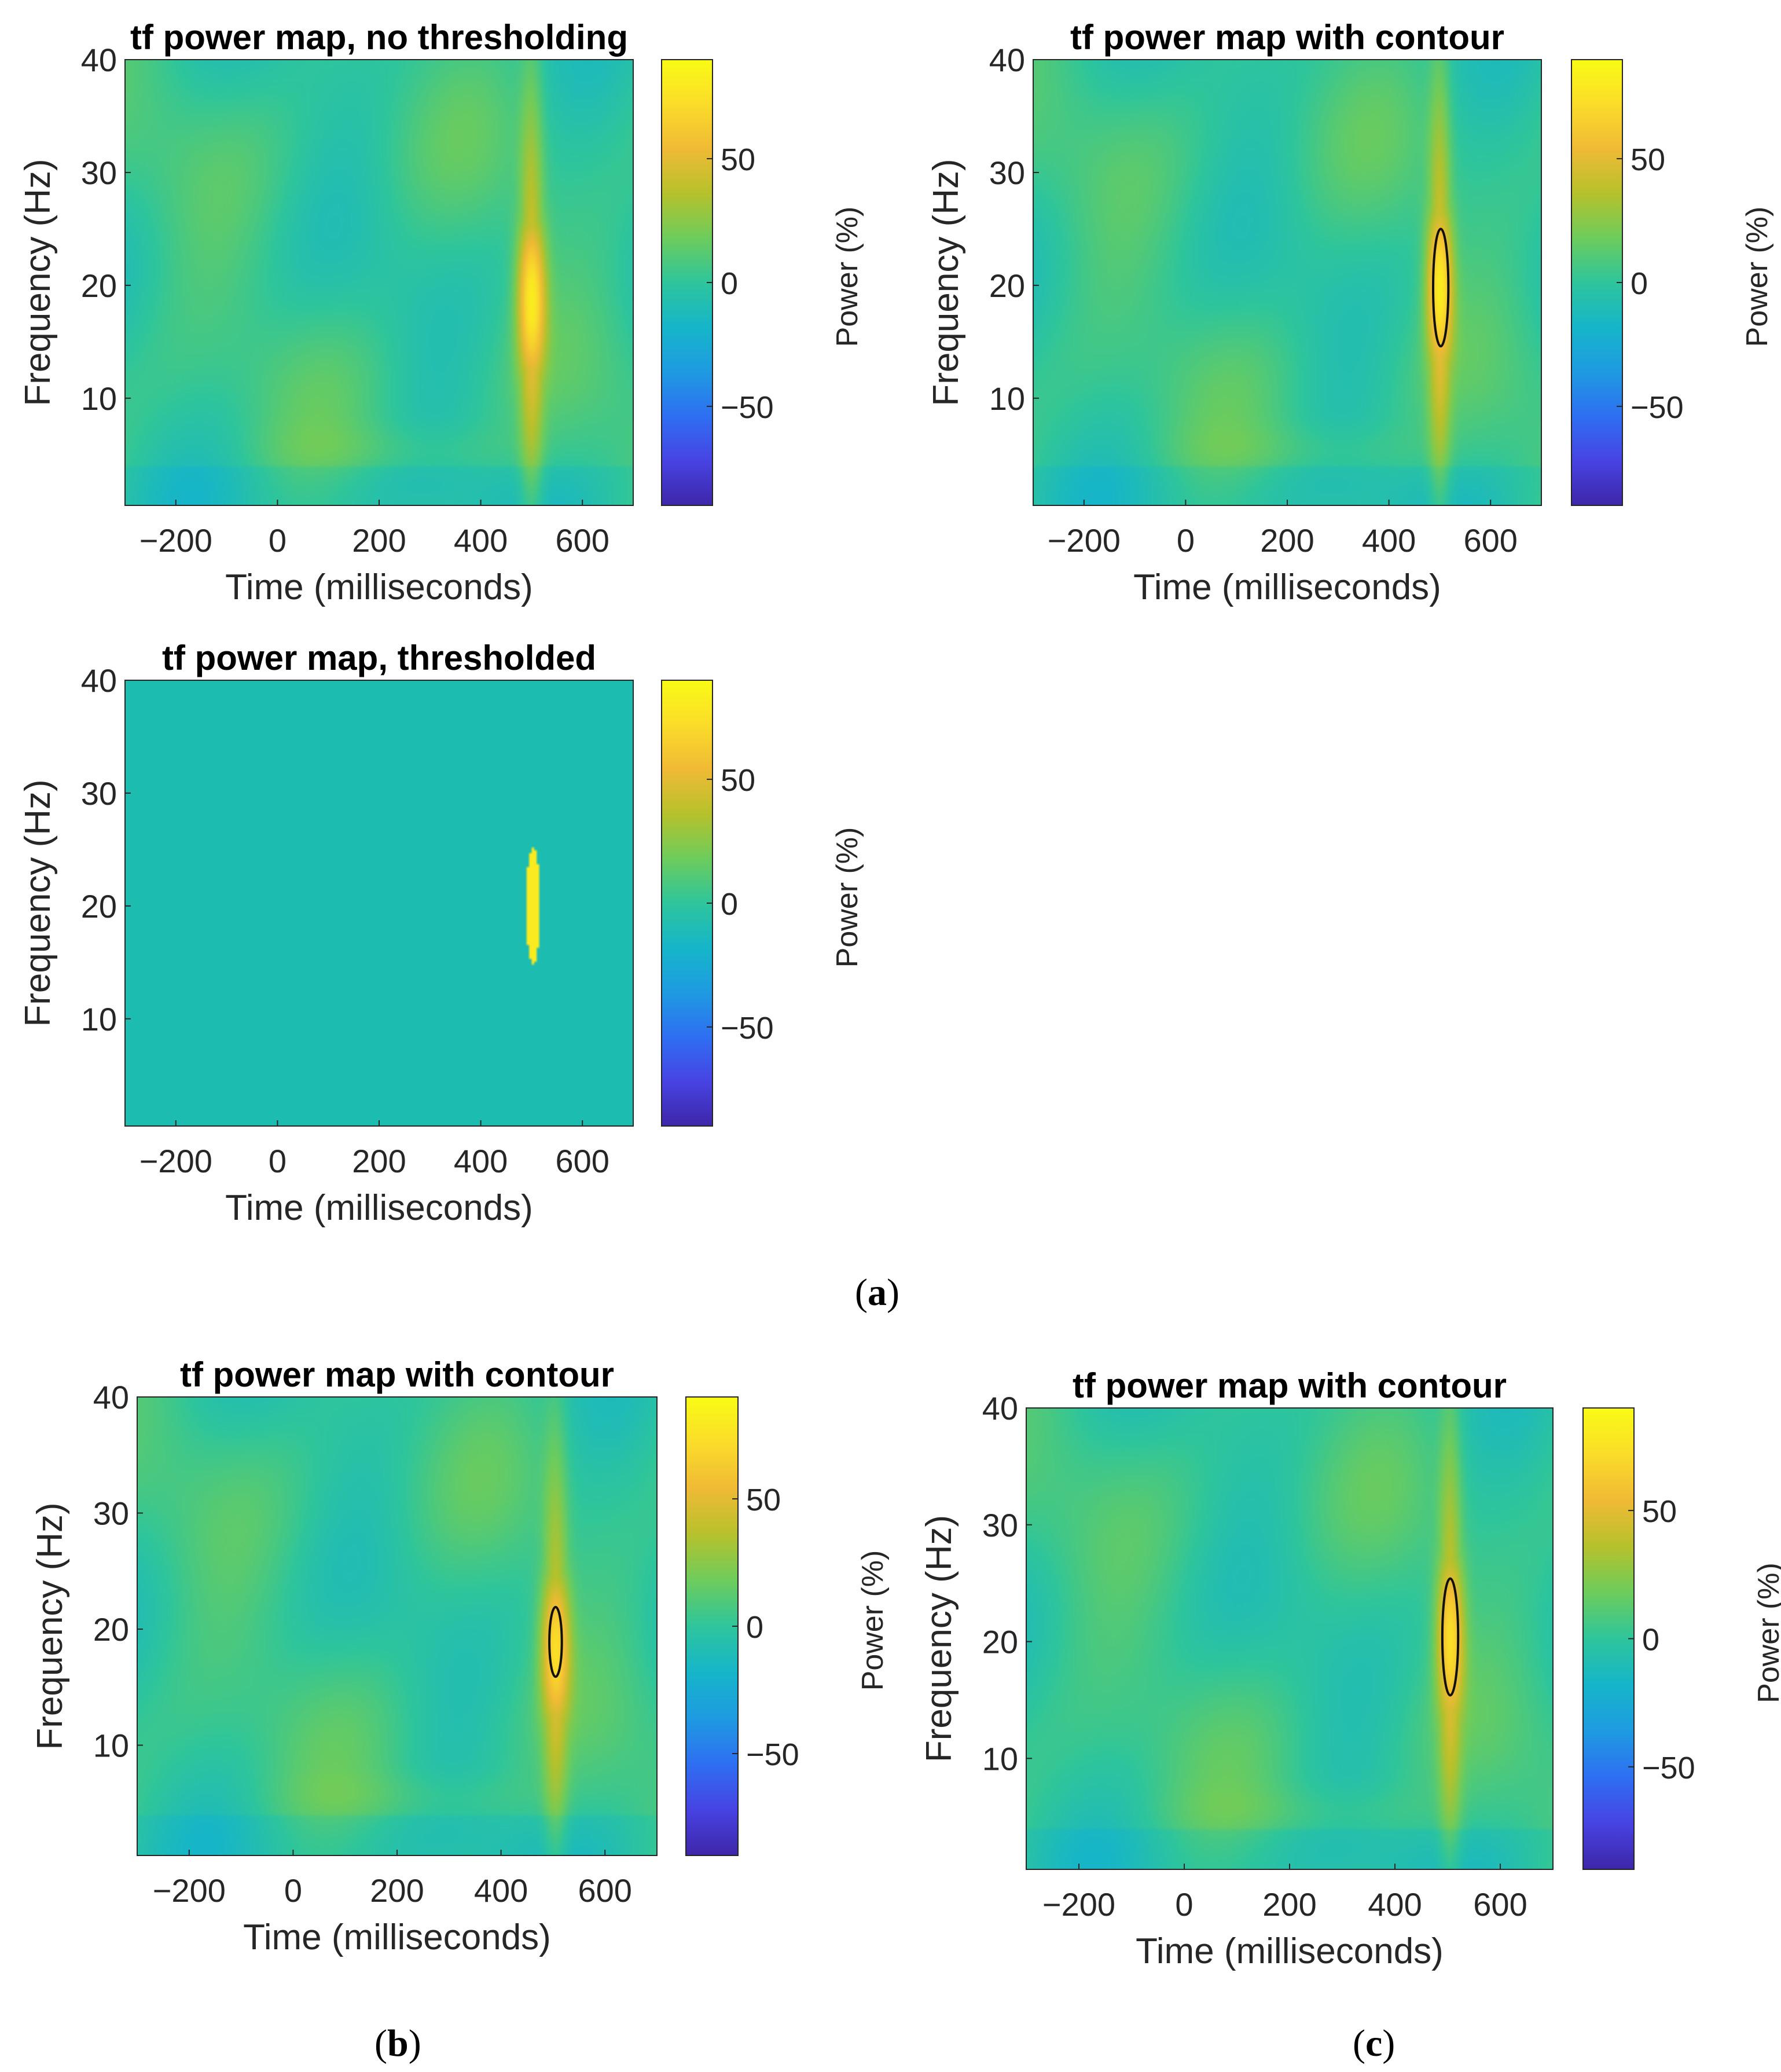  I want to click on chart-title: tf power map, no thresholding, so click(379, 37).